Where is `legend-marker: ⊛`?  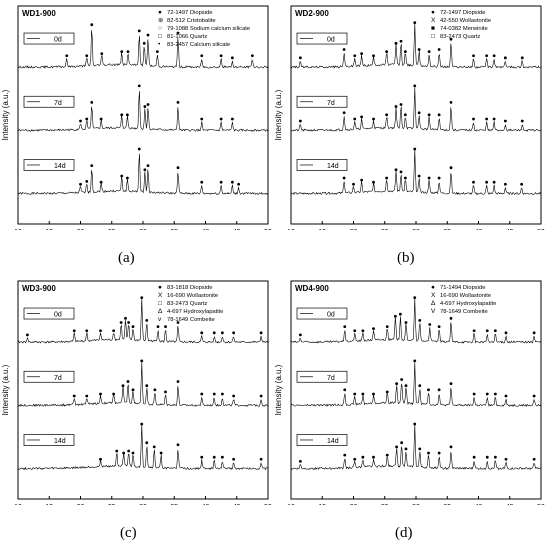
legend-marker: ⊛ is located at coordinates (161, 20).